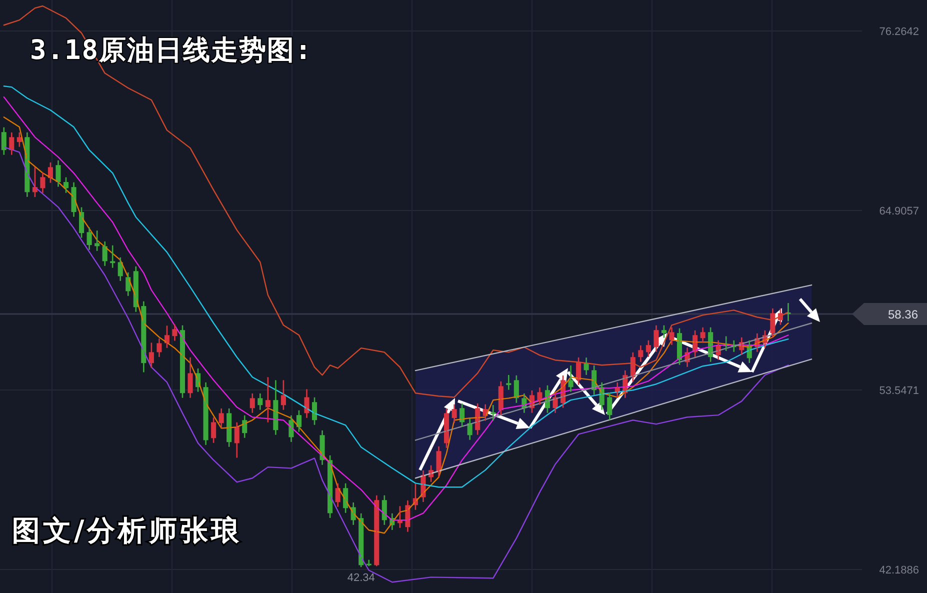 The width and height of the screenshot is (927, 593). I want to click on y-tick-label: 42.1886, so click(899, 570).